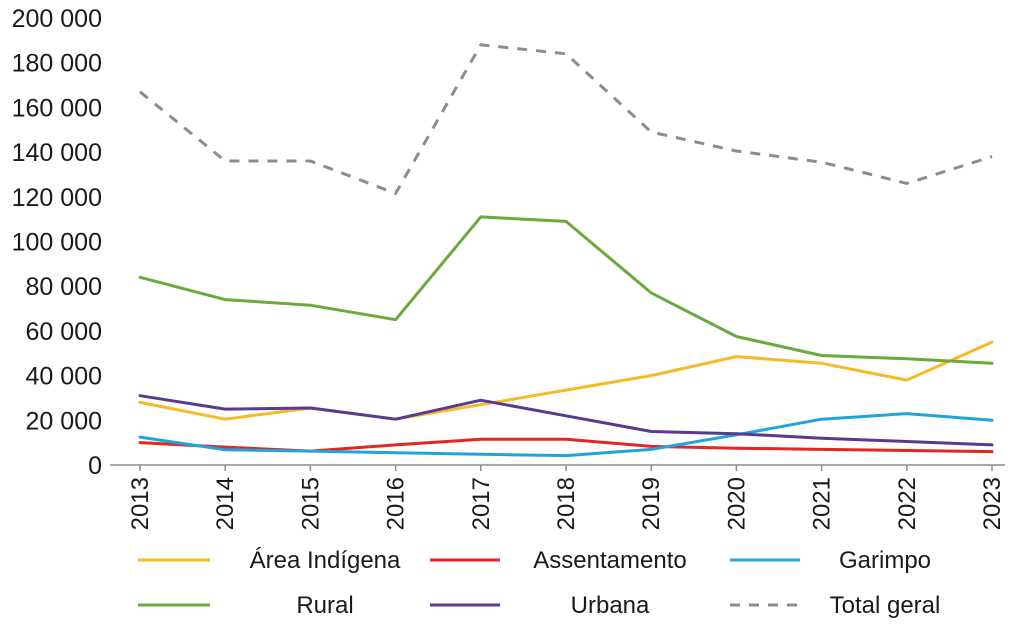 Image resolution: width=1015 pixels, height=627 pixels. What do you see at coordinates (57, 64) in the screenshot?
I see `y-tick-label: 180 000` at bounding box center [57, 64].